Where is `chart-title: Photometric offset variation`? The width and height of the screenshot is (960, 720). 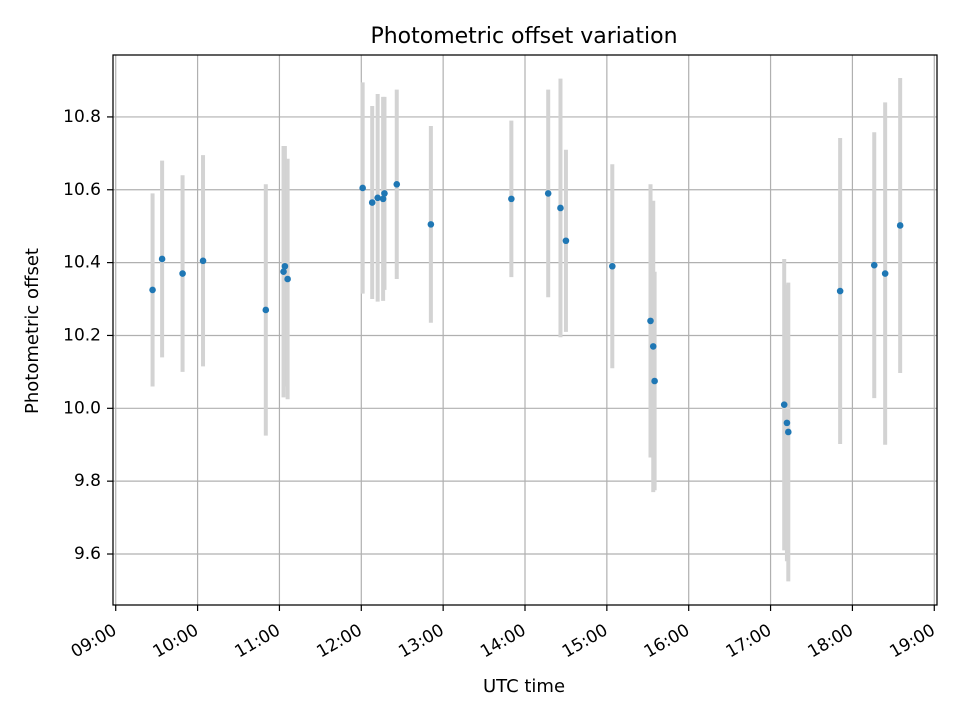 chart-title: Photometric offset variation is located at coordinates (523, 36).